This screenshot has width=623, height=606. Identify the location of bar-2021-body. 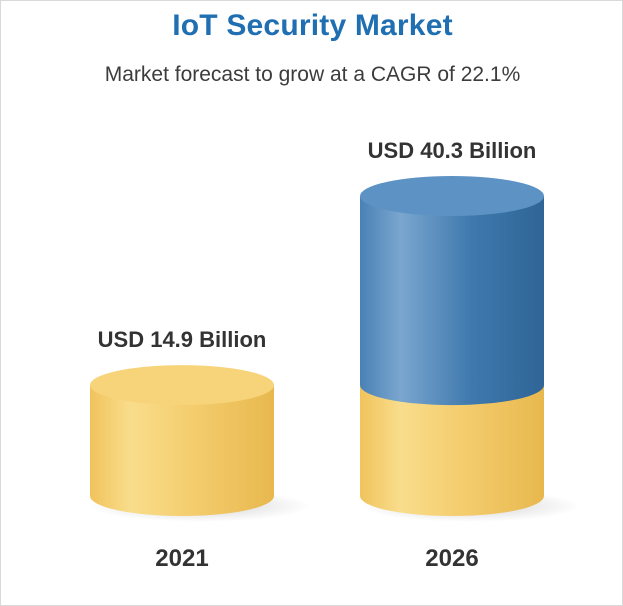
(182, 450).